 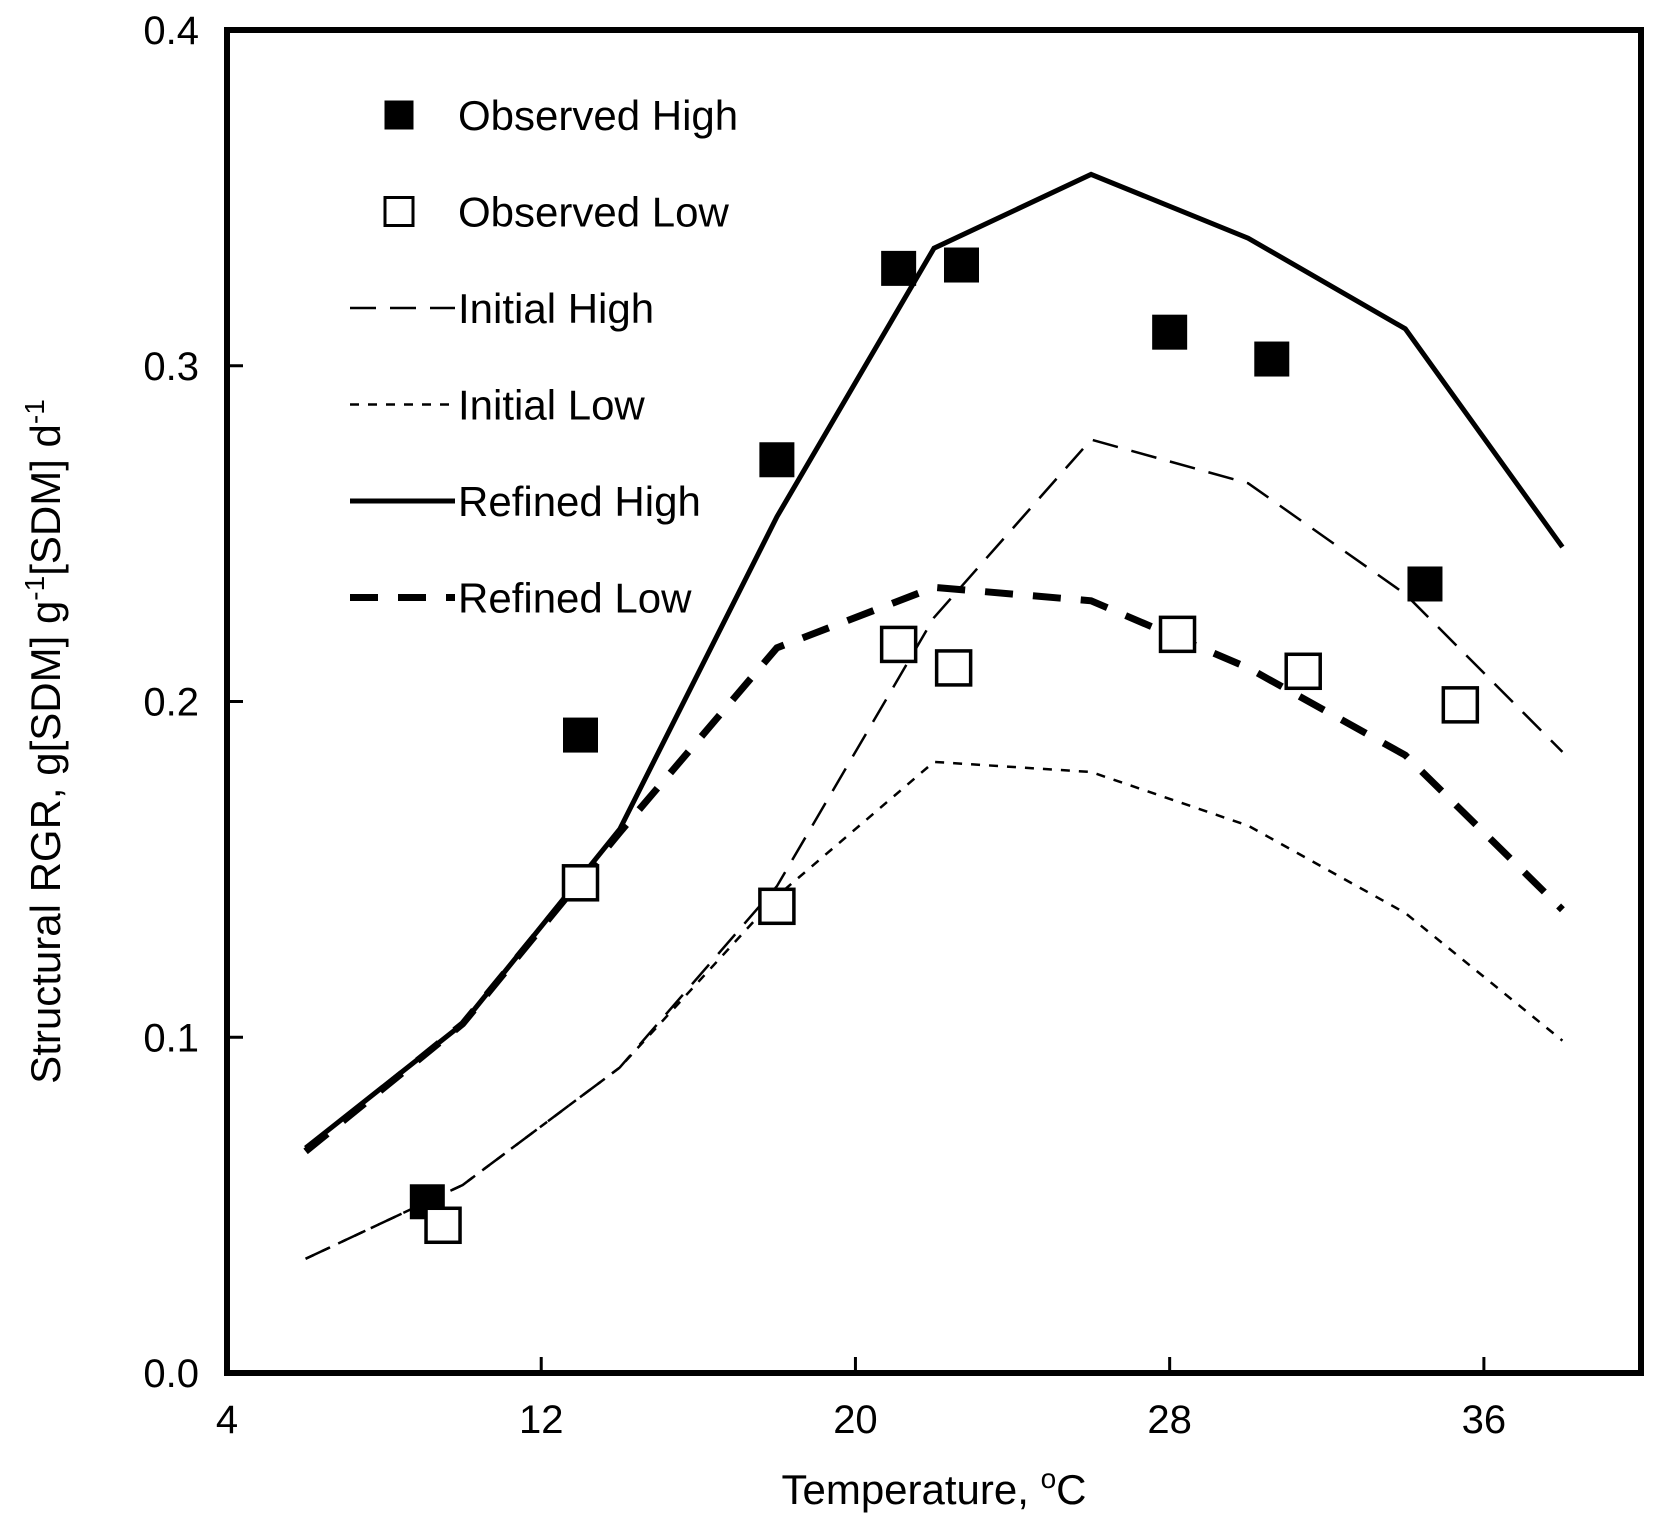 I want to click on legend-label: Initial Low, so click(x=551, y=405).